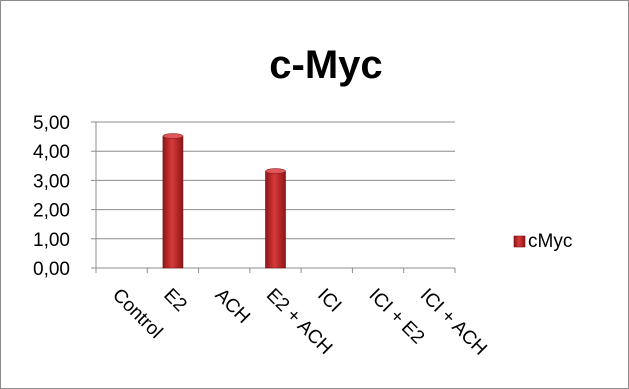  I want to click on y-axis-ticks: 0,00 1,00 2,00 3,00 4,00 5,00, so click(51, 196).